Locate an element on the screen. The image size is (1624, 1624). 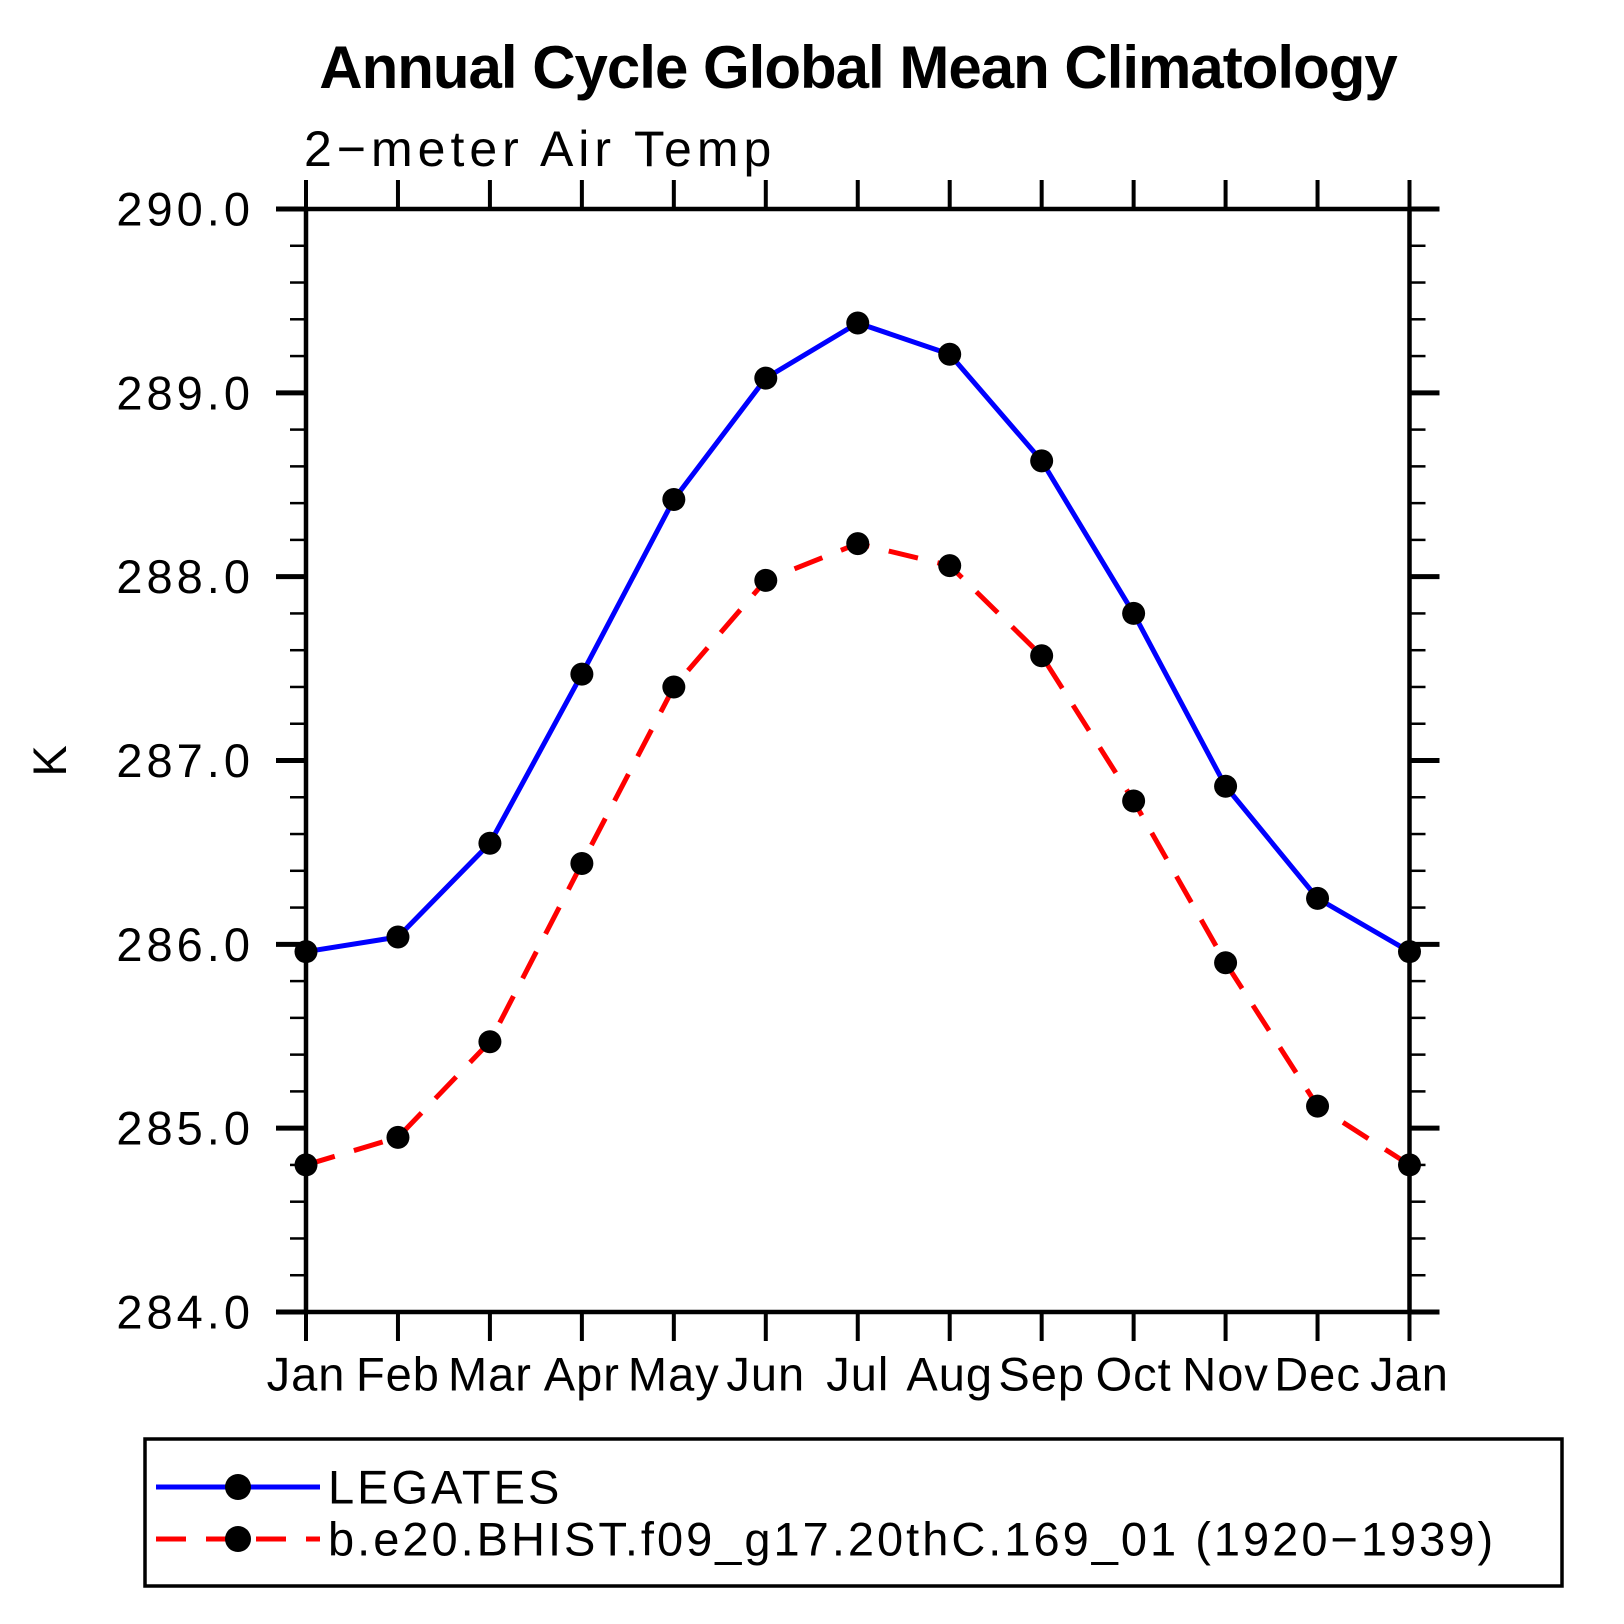
y-axis-tick-label: 288.0 is located at coordinates (185, 576).